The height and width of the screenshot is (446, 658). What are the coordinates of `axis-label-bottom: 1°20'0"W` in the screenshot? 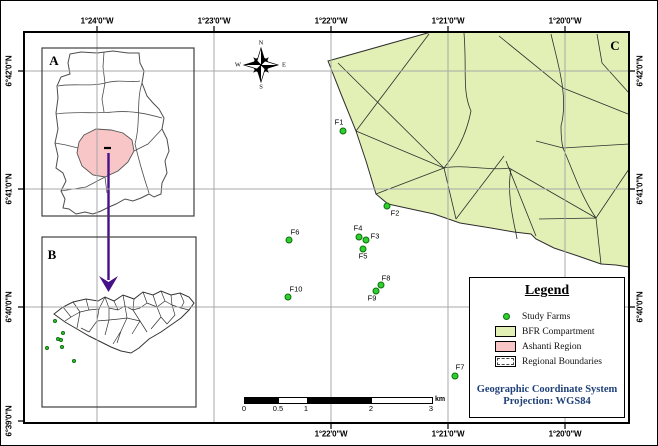 It's located at (565, 434).